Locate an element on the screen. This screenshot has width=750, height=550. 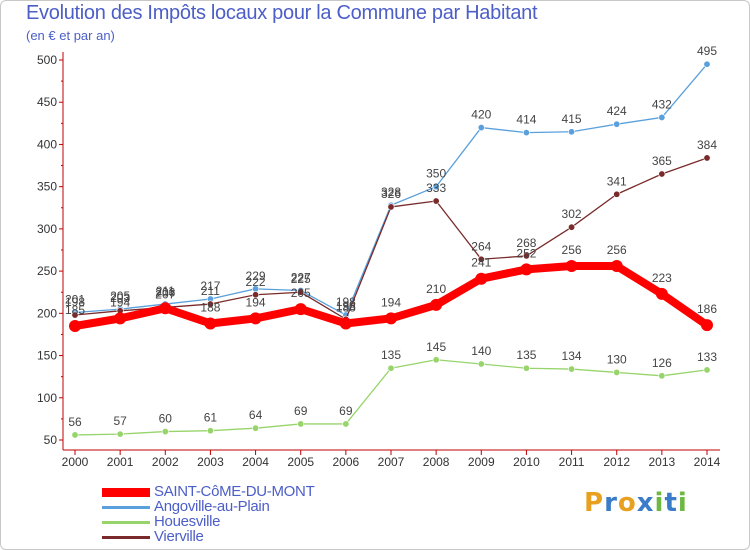
data-label-vierville: 222 is located at coordinates (256, 282).